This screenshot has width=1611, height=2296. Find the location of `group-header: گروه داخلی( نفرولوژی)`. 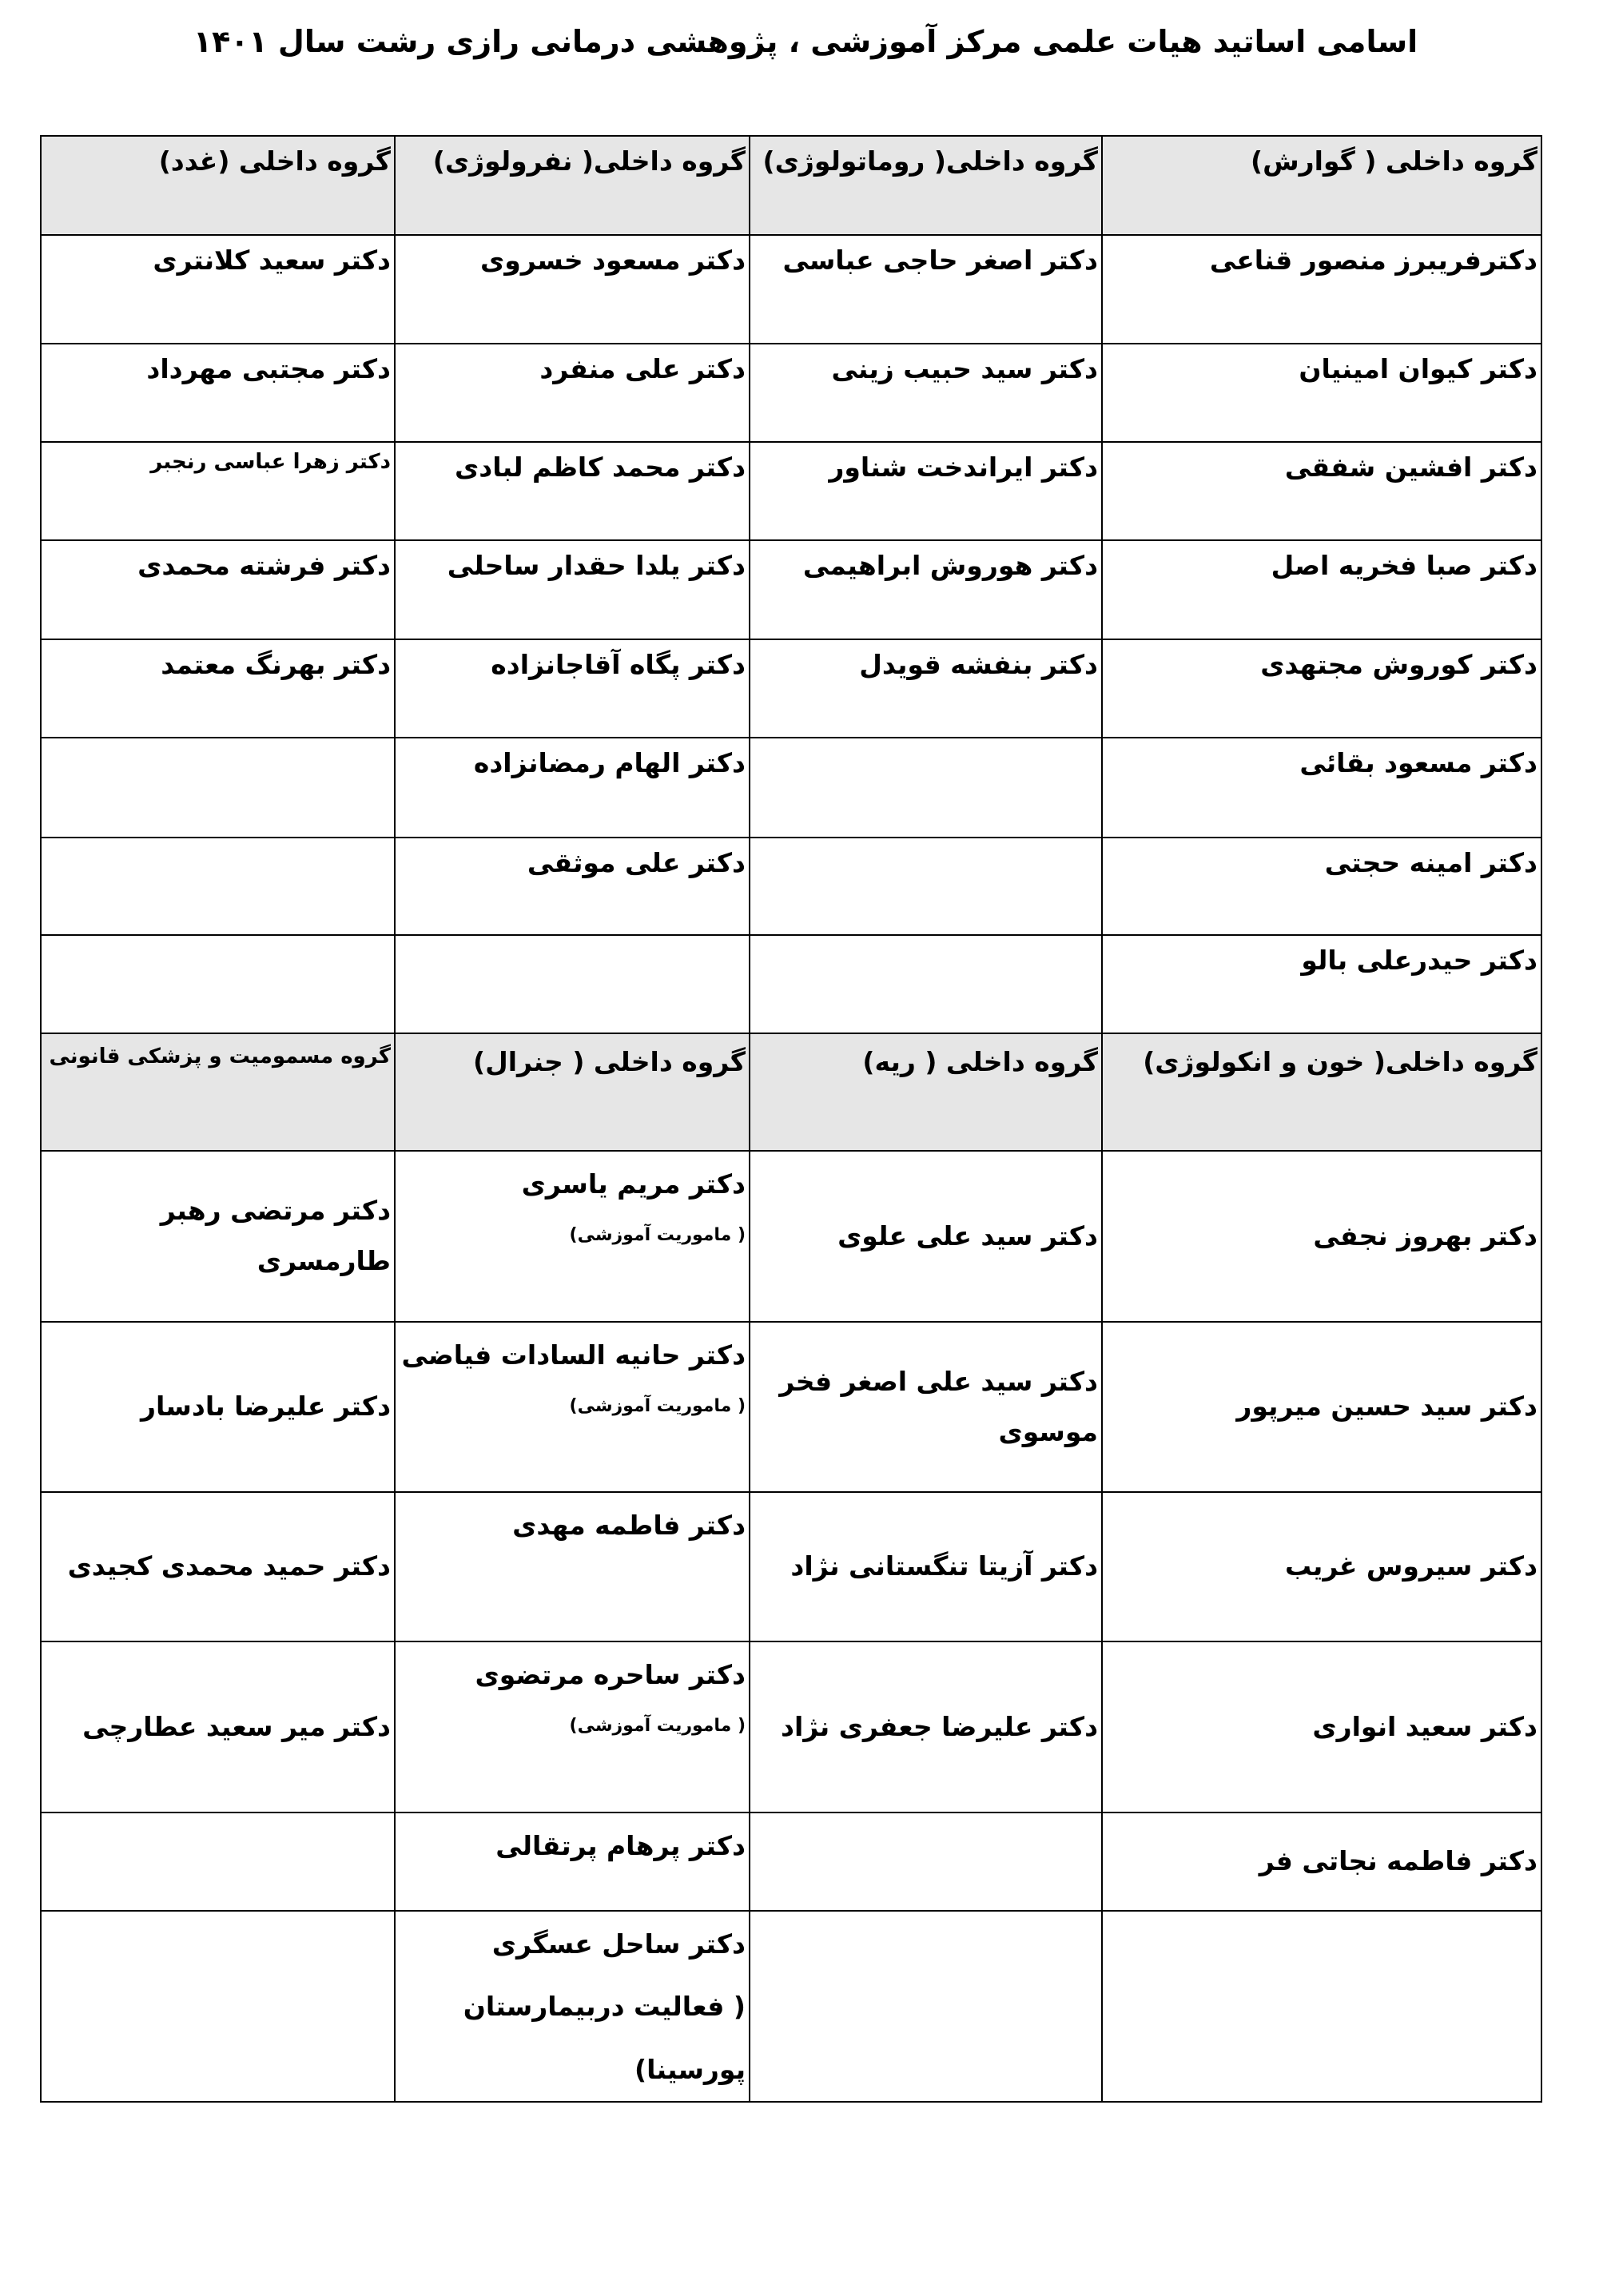

group-header: گروه داخلی( نفرولوژی) is located at coordinates (572, 186).